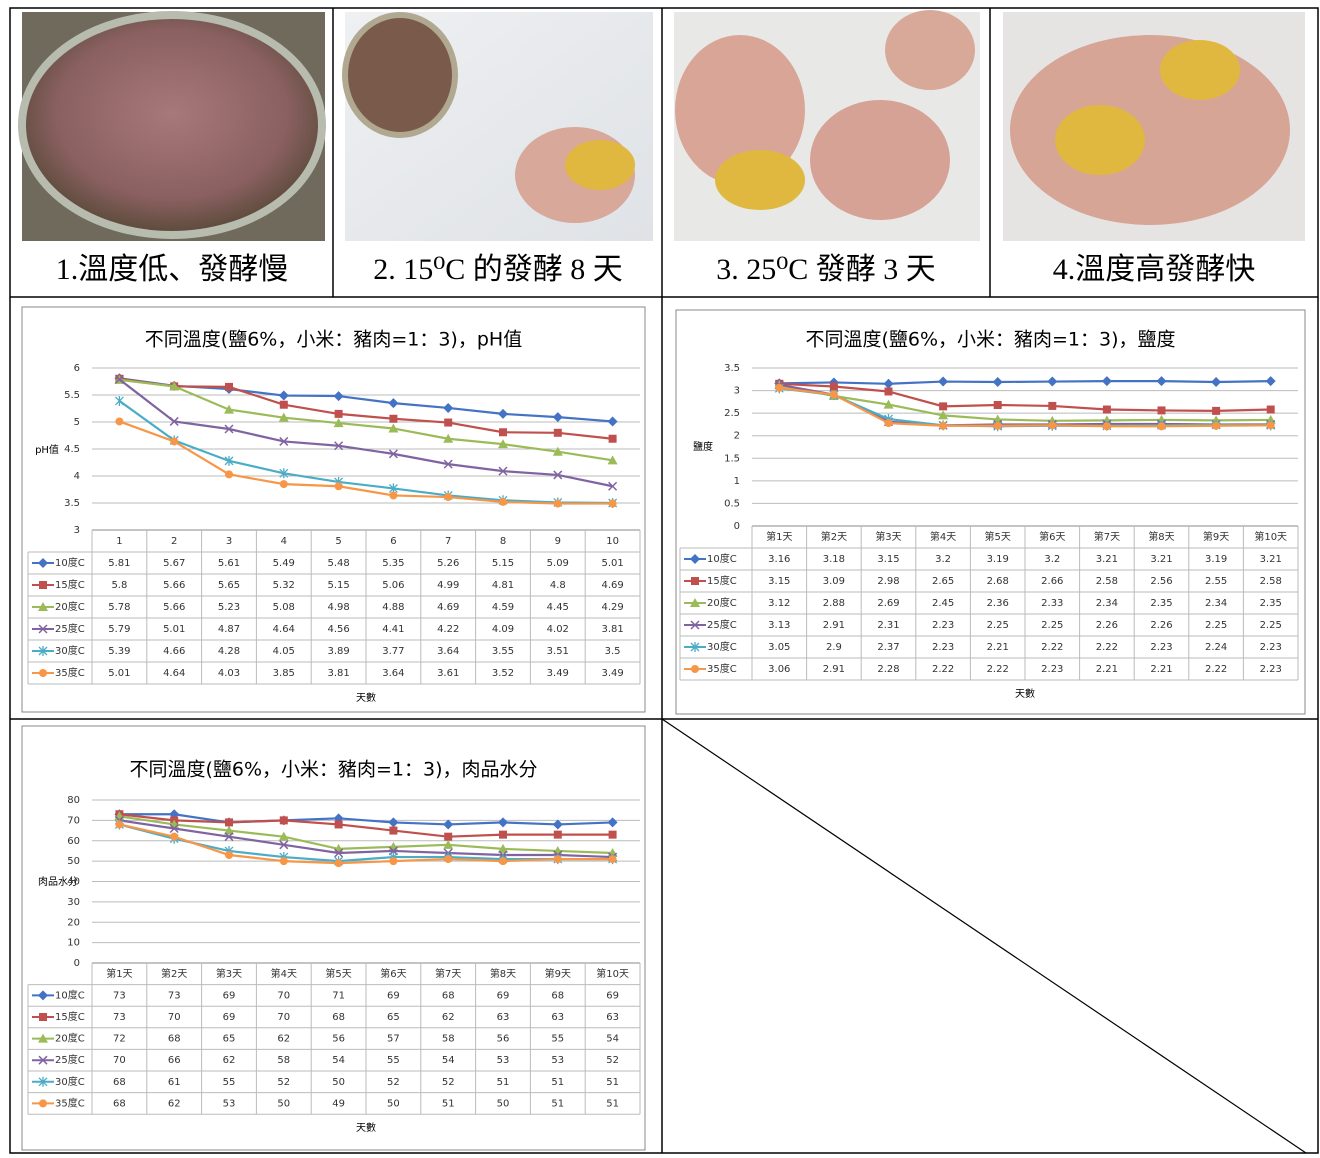 The height and width of the screenshot is (1158, 1320). Describe the element at coordinates (70, 1081) in the screenshot. I see `legend-label: 30度C` at that location.